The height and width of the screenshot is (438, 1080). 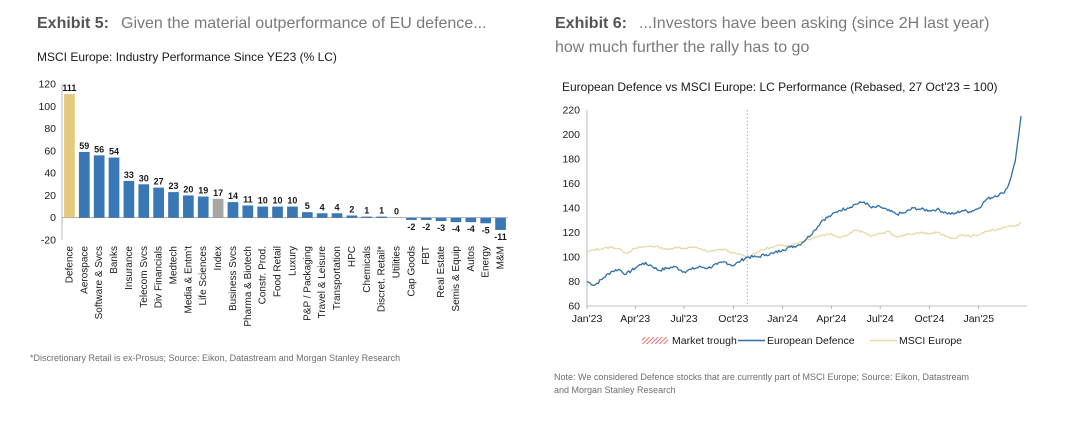 What do you see at coordinates (203, 191) in the screenshot?
I see `bar-value-label: 19` at bounding box center [203, 191].